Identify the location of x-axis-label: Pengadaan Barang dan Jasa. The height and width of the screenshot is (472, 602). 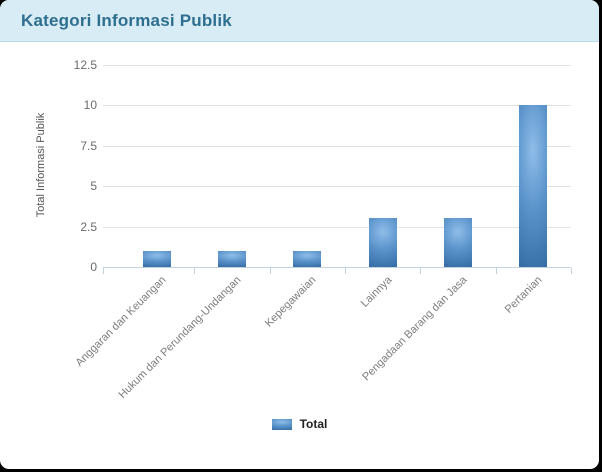
(415, 329).